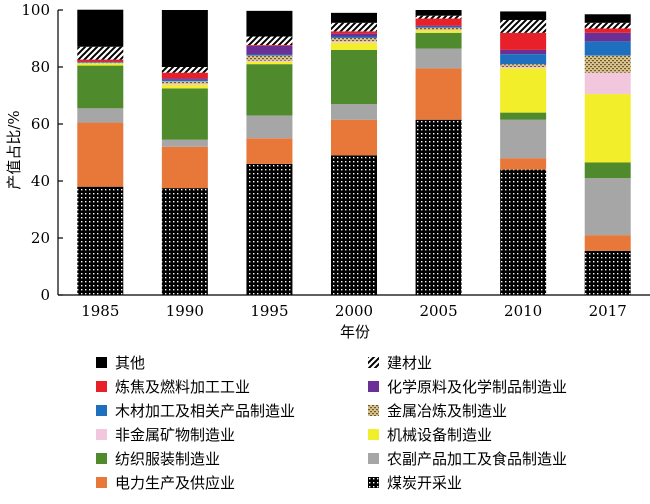 The width and height of the screenshot is (650, 504). Describe the element at coordinates (100, 115) in the screenshot. I see `bar-segment-series-3-1985` at that location.